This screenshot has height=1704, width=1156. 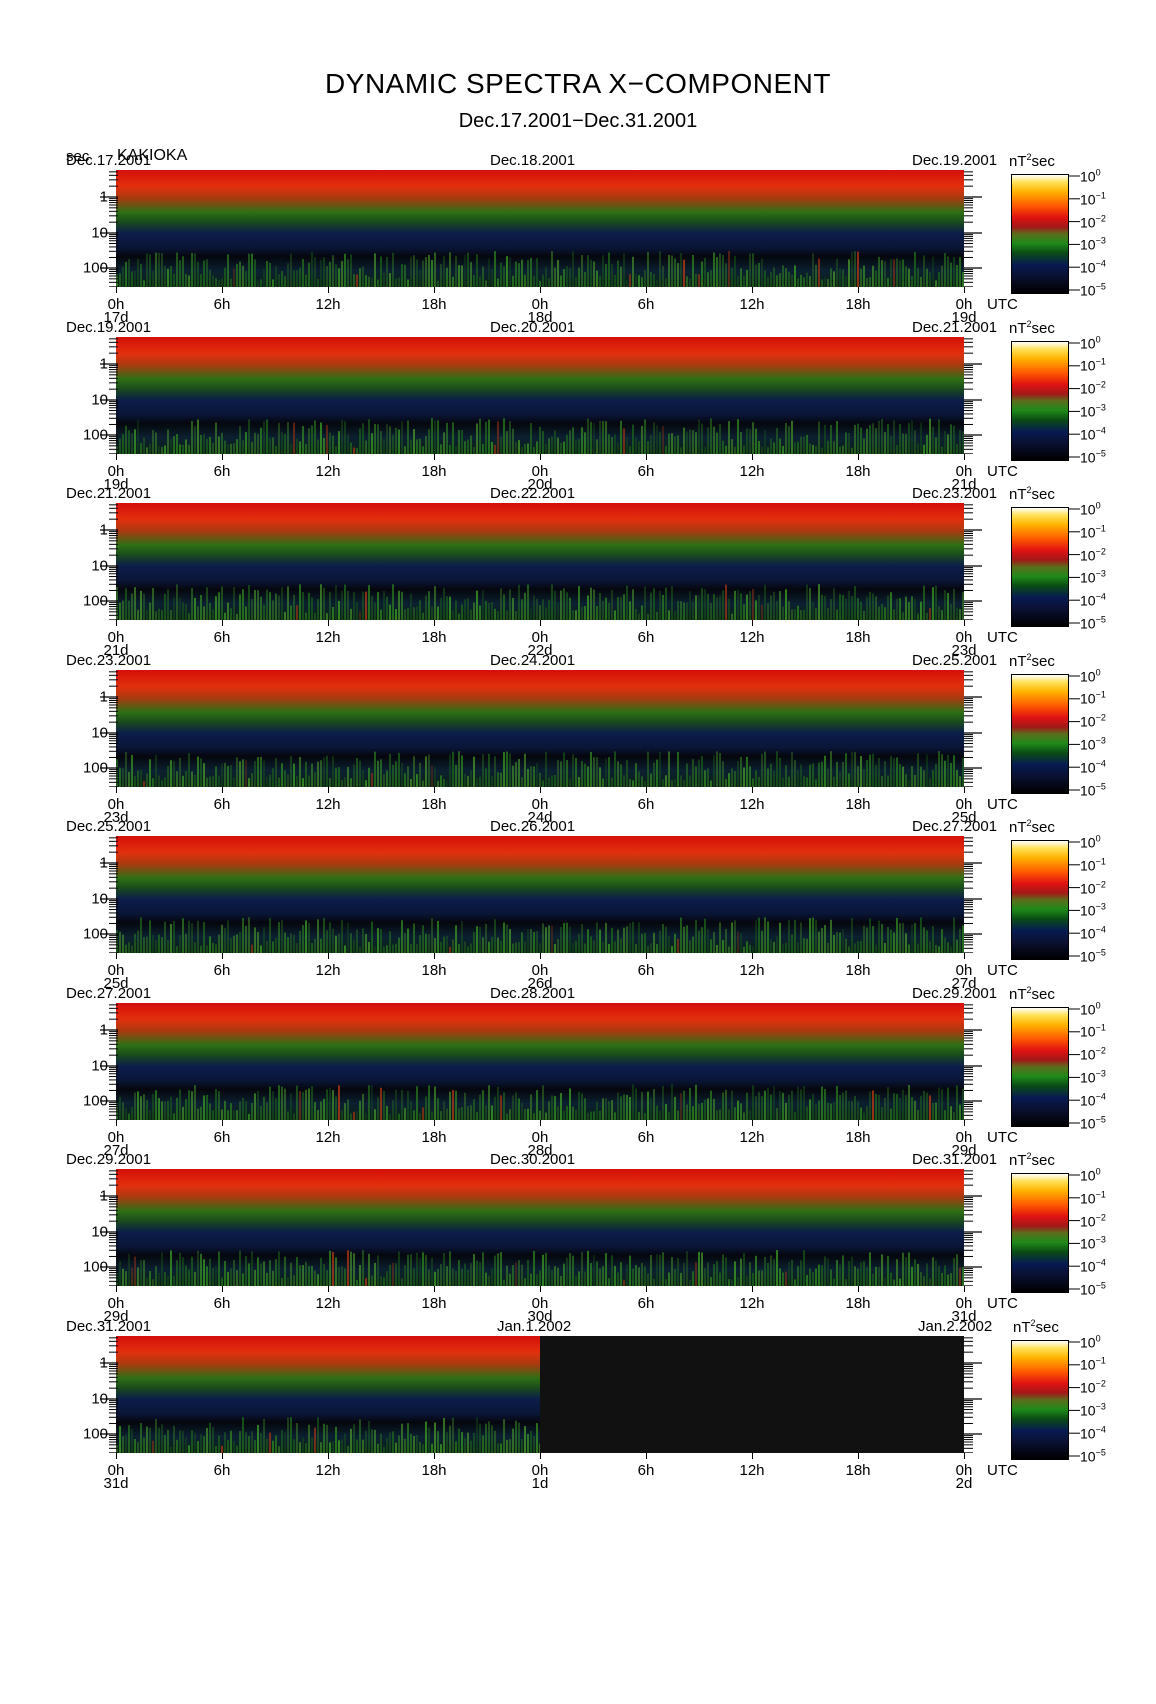 I want to click on tick-exponent: −3, so click(x=1100, y=906).